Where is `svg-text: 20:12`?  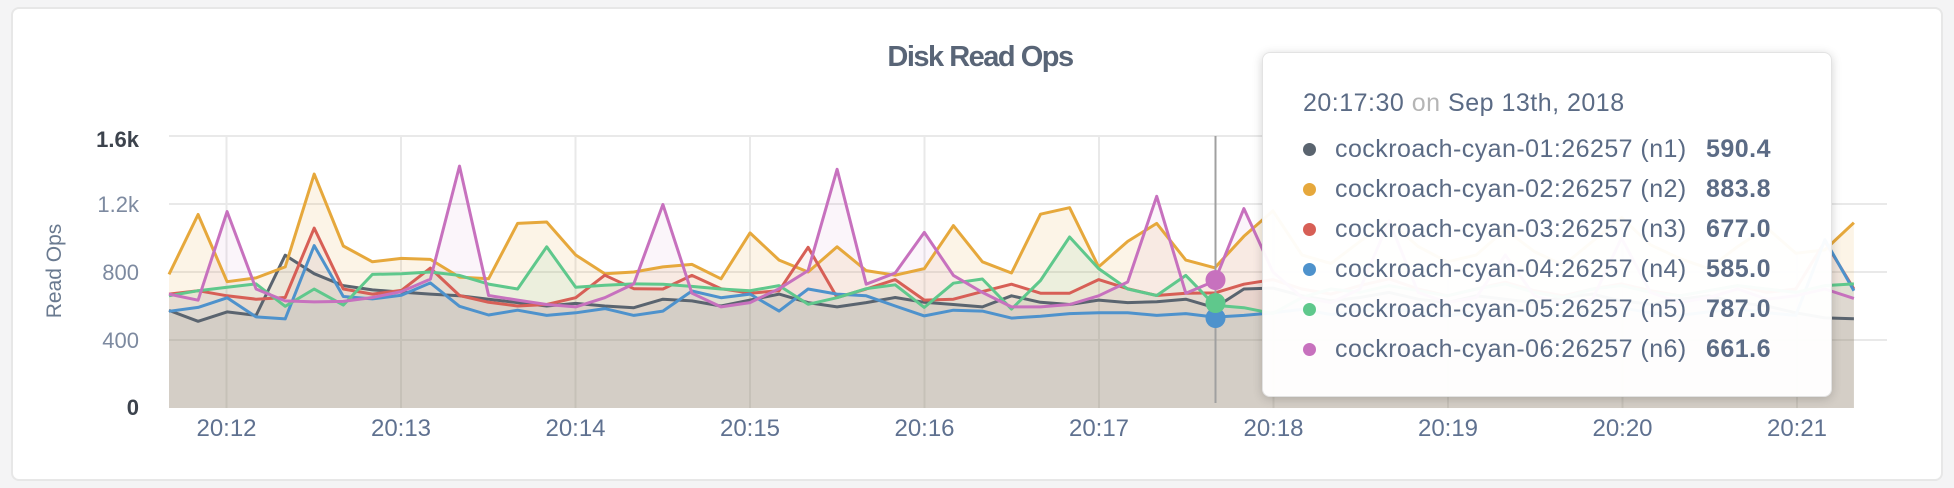 svg-text: 20:12 is located at coordinates (226, 428).